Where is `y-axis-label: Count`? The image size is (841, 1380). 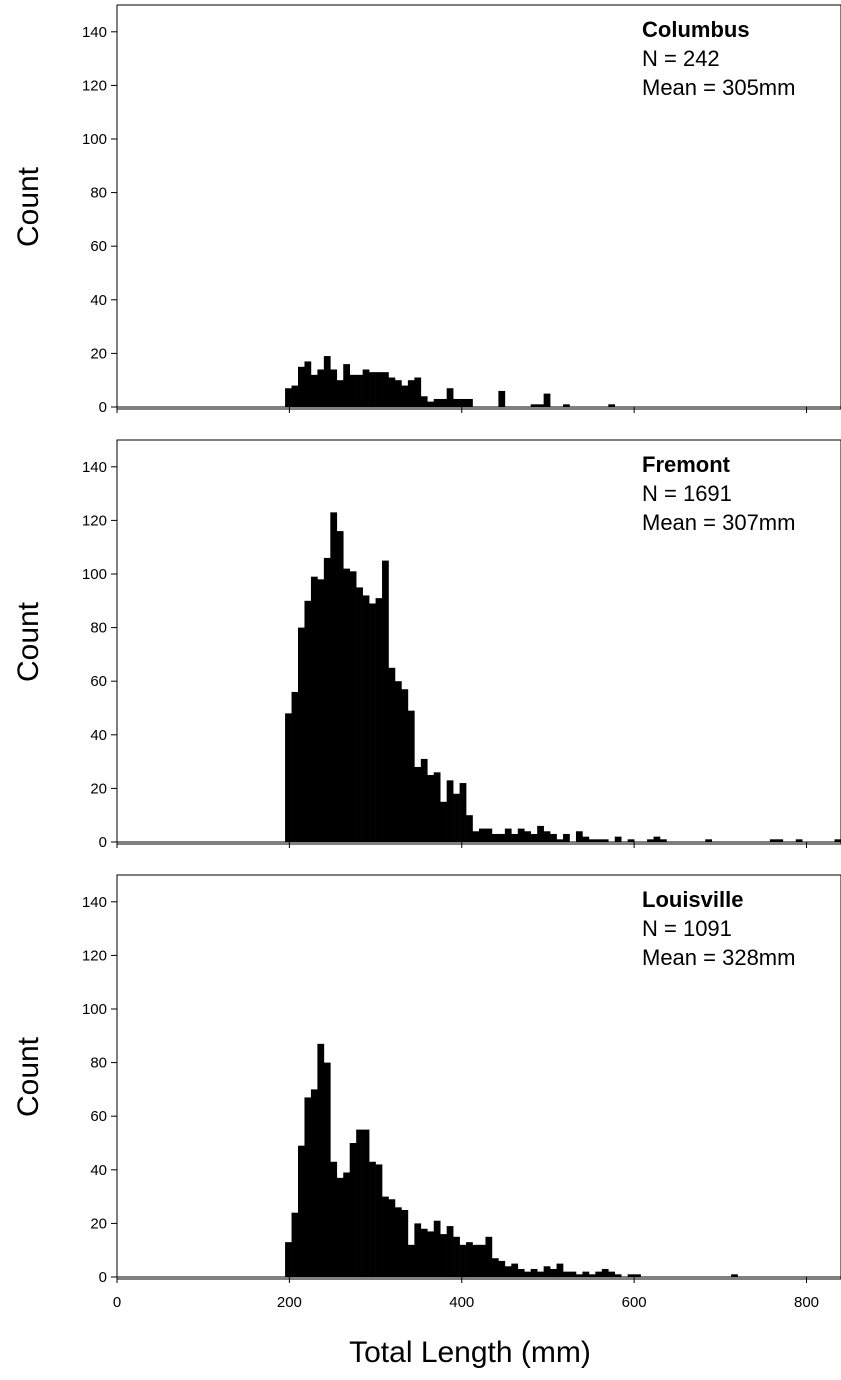
y-axis-label: Count is located at coordinates (28, 641).